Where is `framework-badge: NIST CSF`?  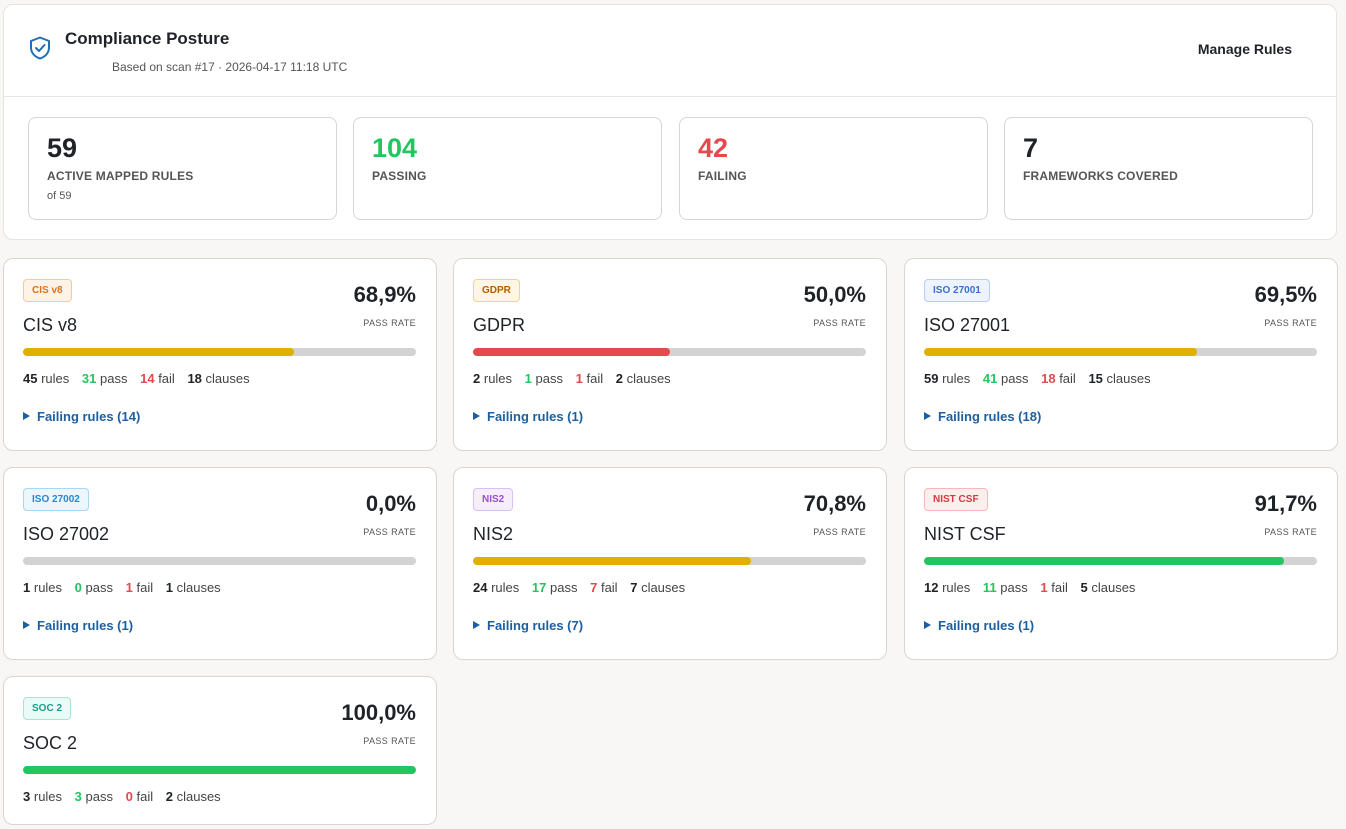 framework-badge: NIST CSF is located at coordinates (956, 499).